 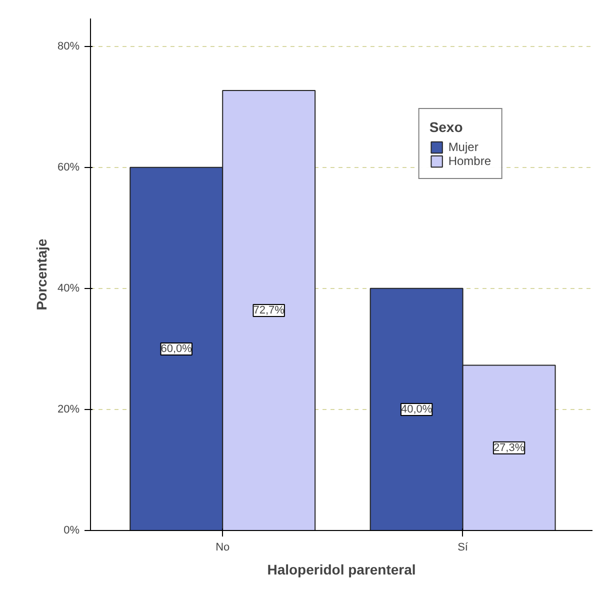 What do you see at coordinates (341, 570) in the screenshot?
I see `x-axis-title: Haloperidol parenteral` at bounding box center [341, 570].